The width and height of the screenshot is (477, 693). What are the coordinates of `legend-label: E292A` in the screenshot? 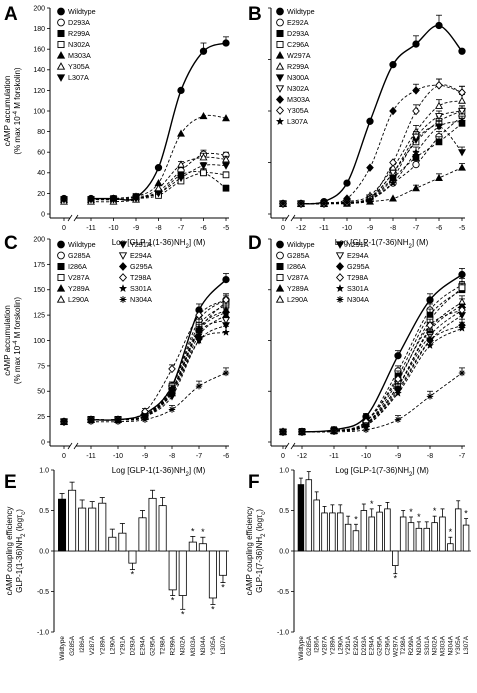 It's located at (298, 22).